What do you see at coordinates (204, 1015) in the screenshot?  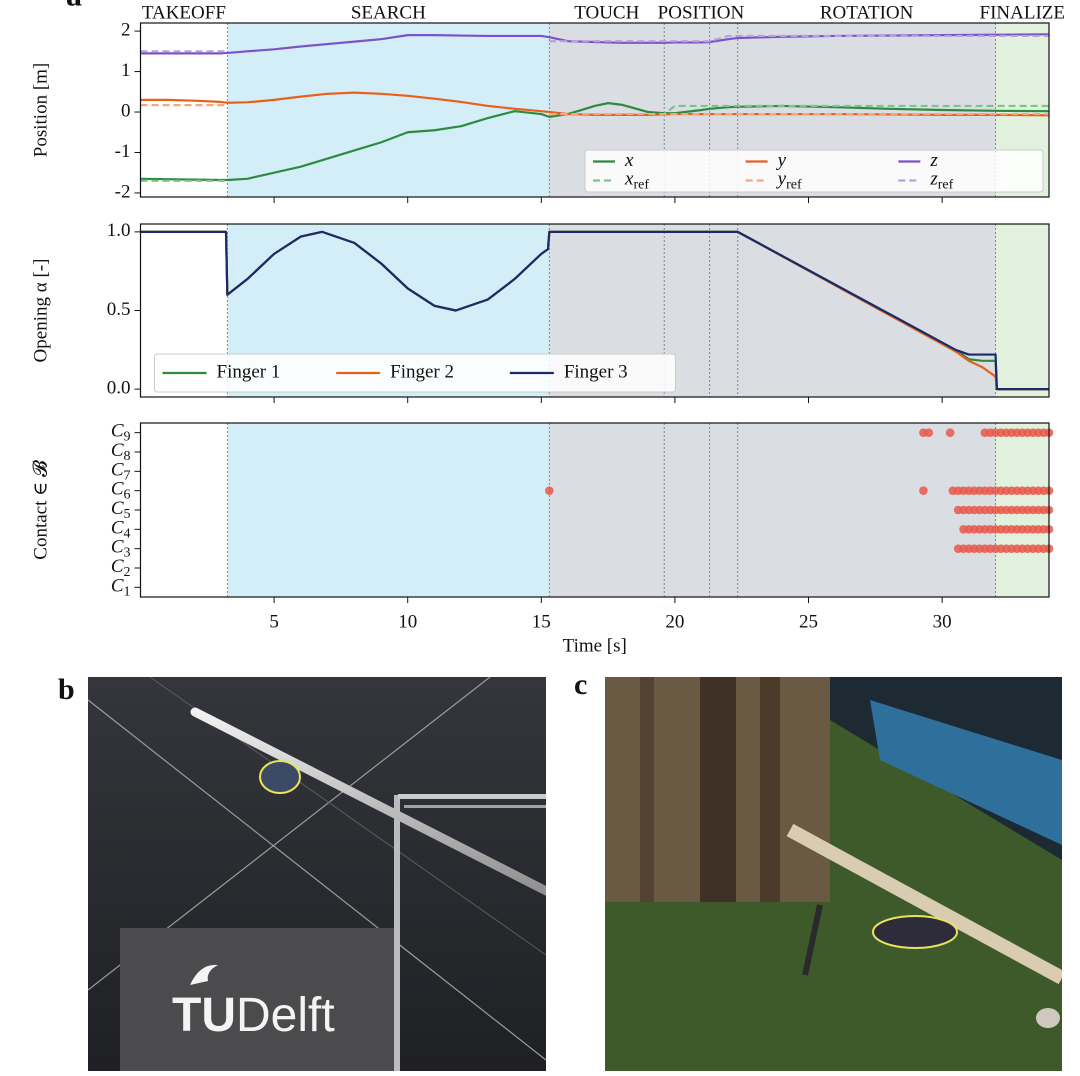 I see `banner-text-part: TU` at bounding box center [204, 1015].